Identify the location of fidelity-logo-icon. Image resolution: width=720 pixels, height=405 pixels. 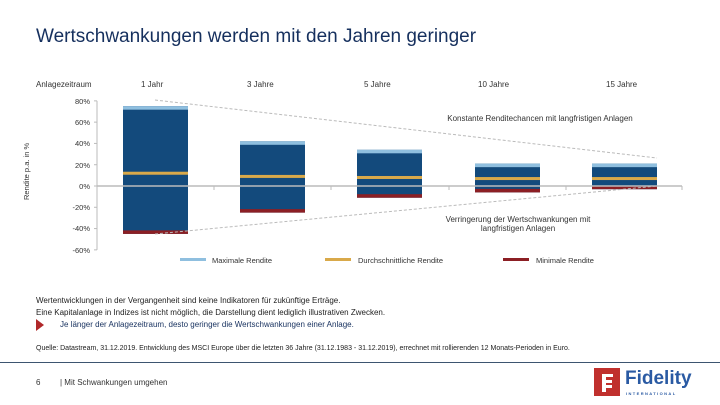
(607, 382).